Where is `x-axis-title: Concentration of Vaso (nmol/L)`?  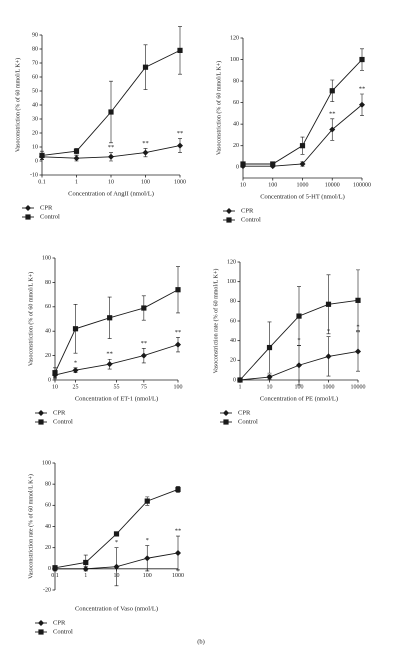
x-axis-title: Concentration of Vaso (nmol/L) is located at coordinates (116, 608).